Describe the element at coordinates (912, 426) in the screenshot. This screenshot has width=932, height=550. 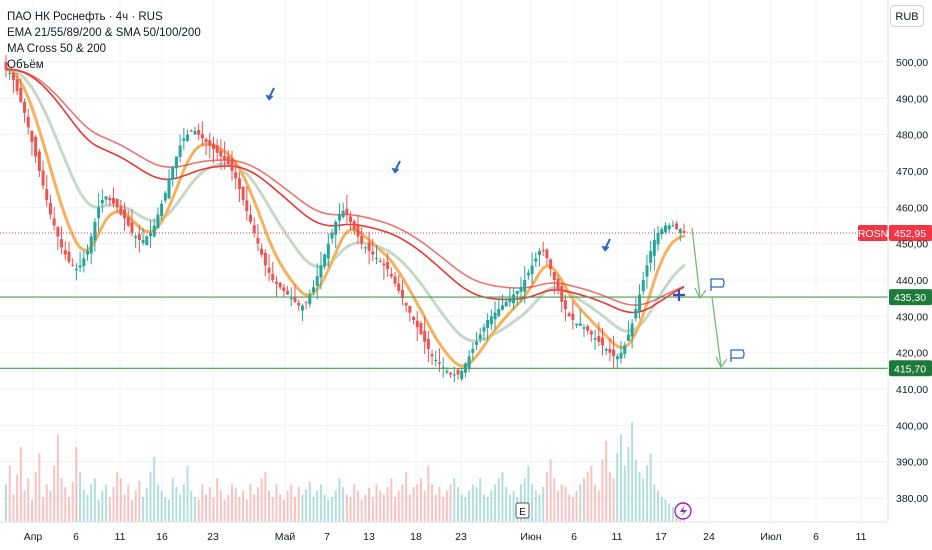
I see `y-tick-label: 400,00` at that location.